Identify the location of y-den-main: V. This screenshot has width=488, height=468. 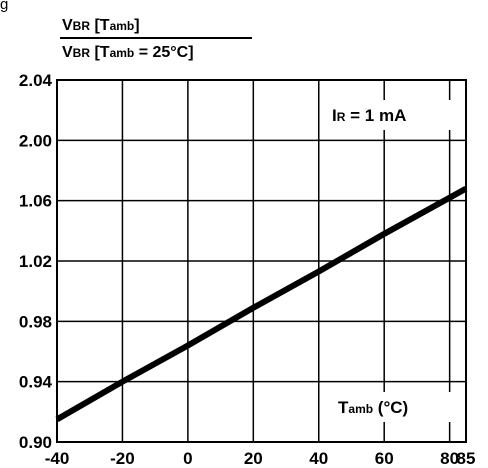
(67, 52).